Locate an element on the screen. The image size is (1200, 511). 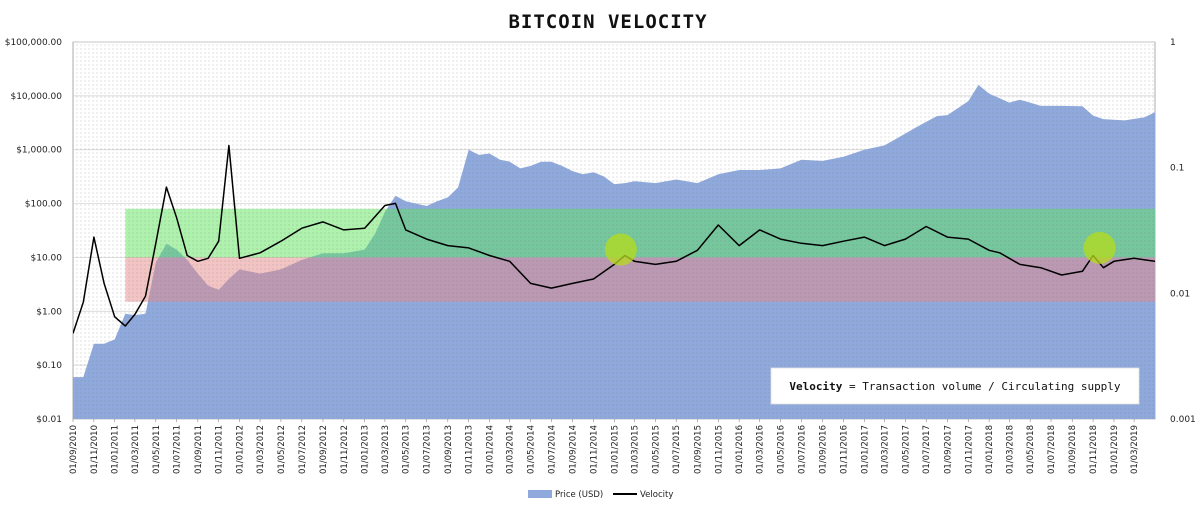
legend-swatch-price is located at coordinates (540, 494).